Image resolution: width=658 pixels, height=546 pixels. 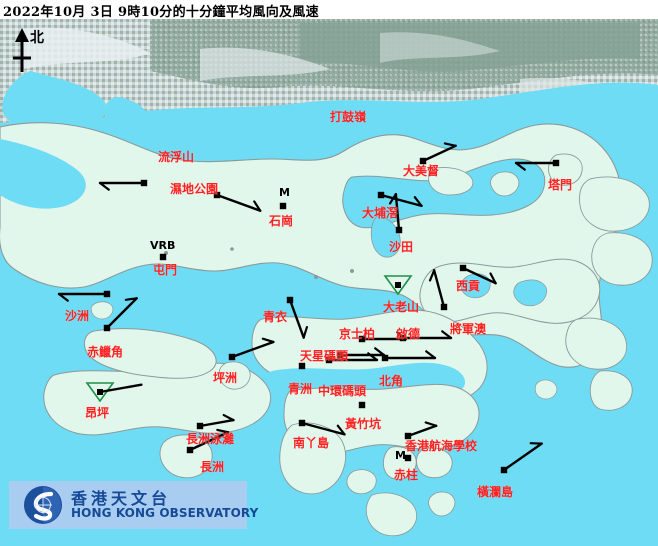 What do you see at coordinates (77, 316) in the screenshot?
I see `station-label: 沙洲` at bounding box center [77, 316].